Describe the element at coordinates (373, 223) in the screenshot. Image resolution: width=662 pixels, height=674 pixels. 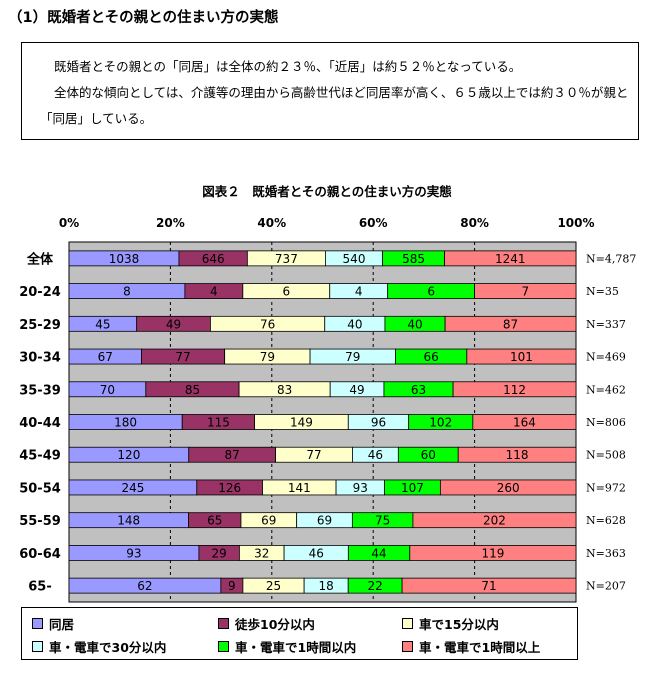
I see `x-tick-label: 60%` at that location.